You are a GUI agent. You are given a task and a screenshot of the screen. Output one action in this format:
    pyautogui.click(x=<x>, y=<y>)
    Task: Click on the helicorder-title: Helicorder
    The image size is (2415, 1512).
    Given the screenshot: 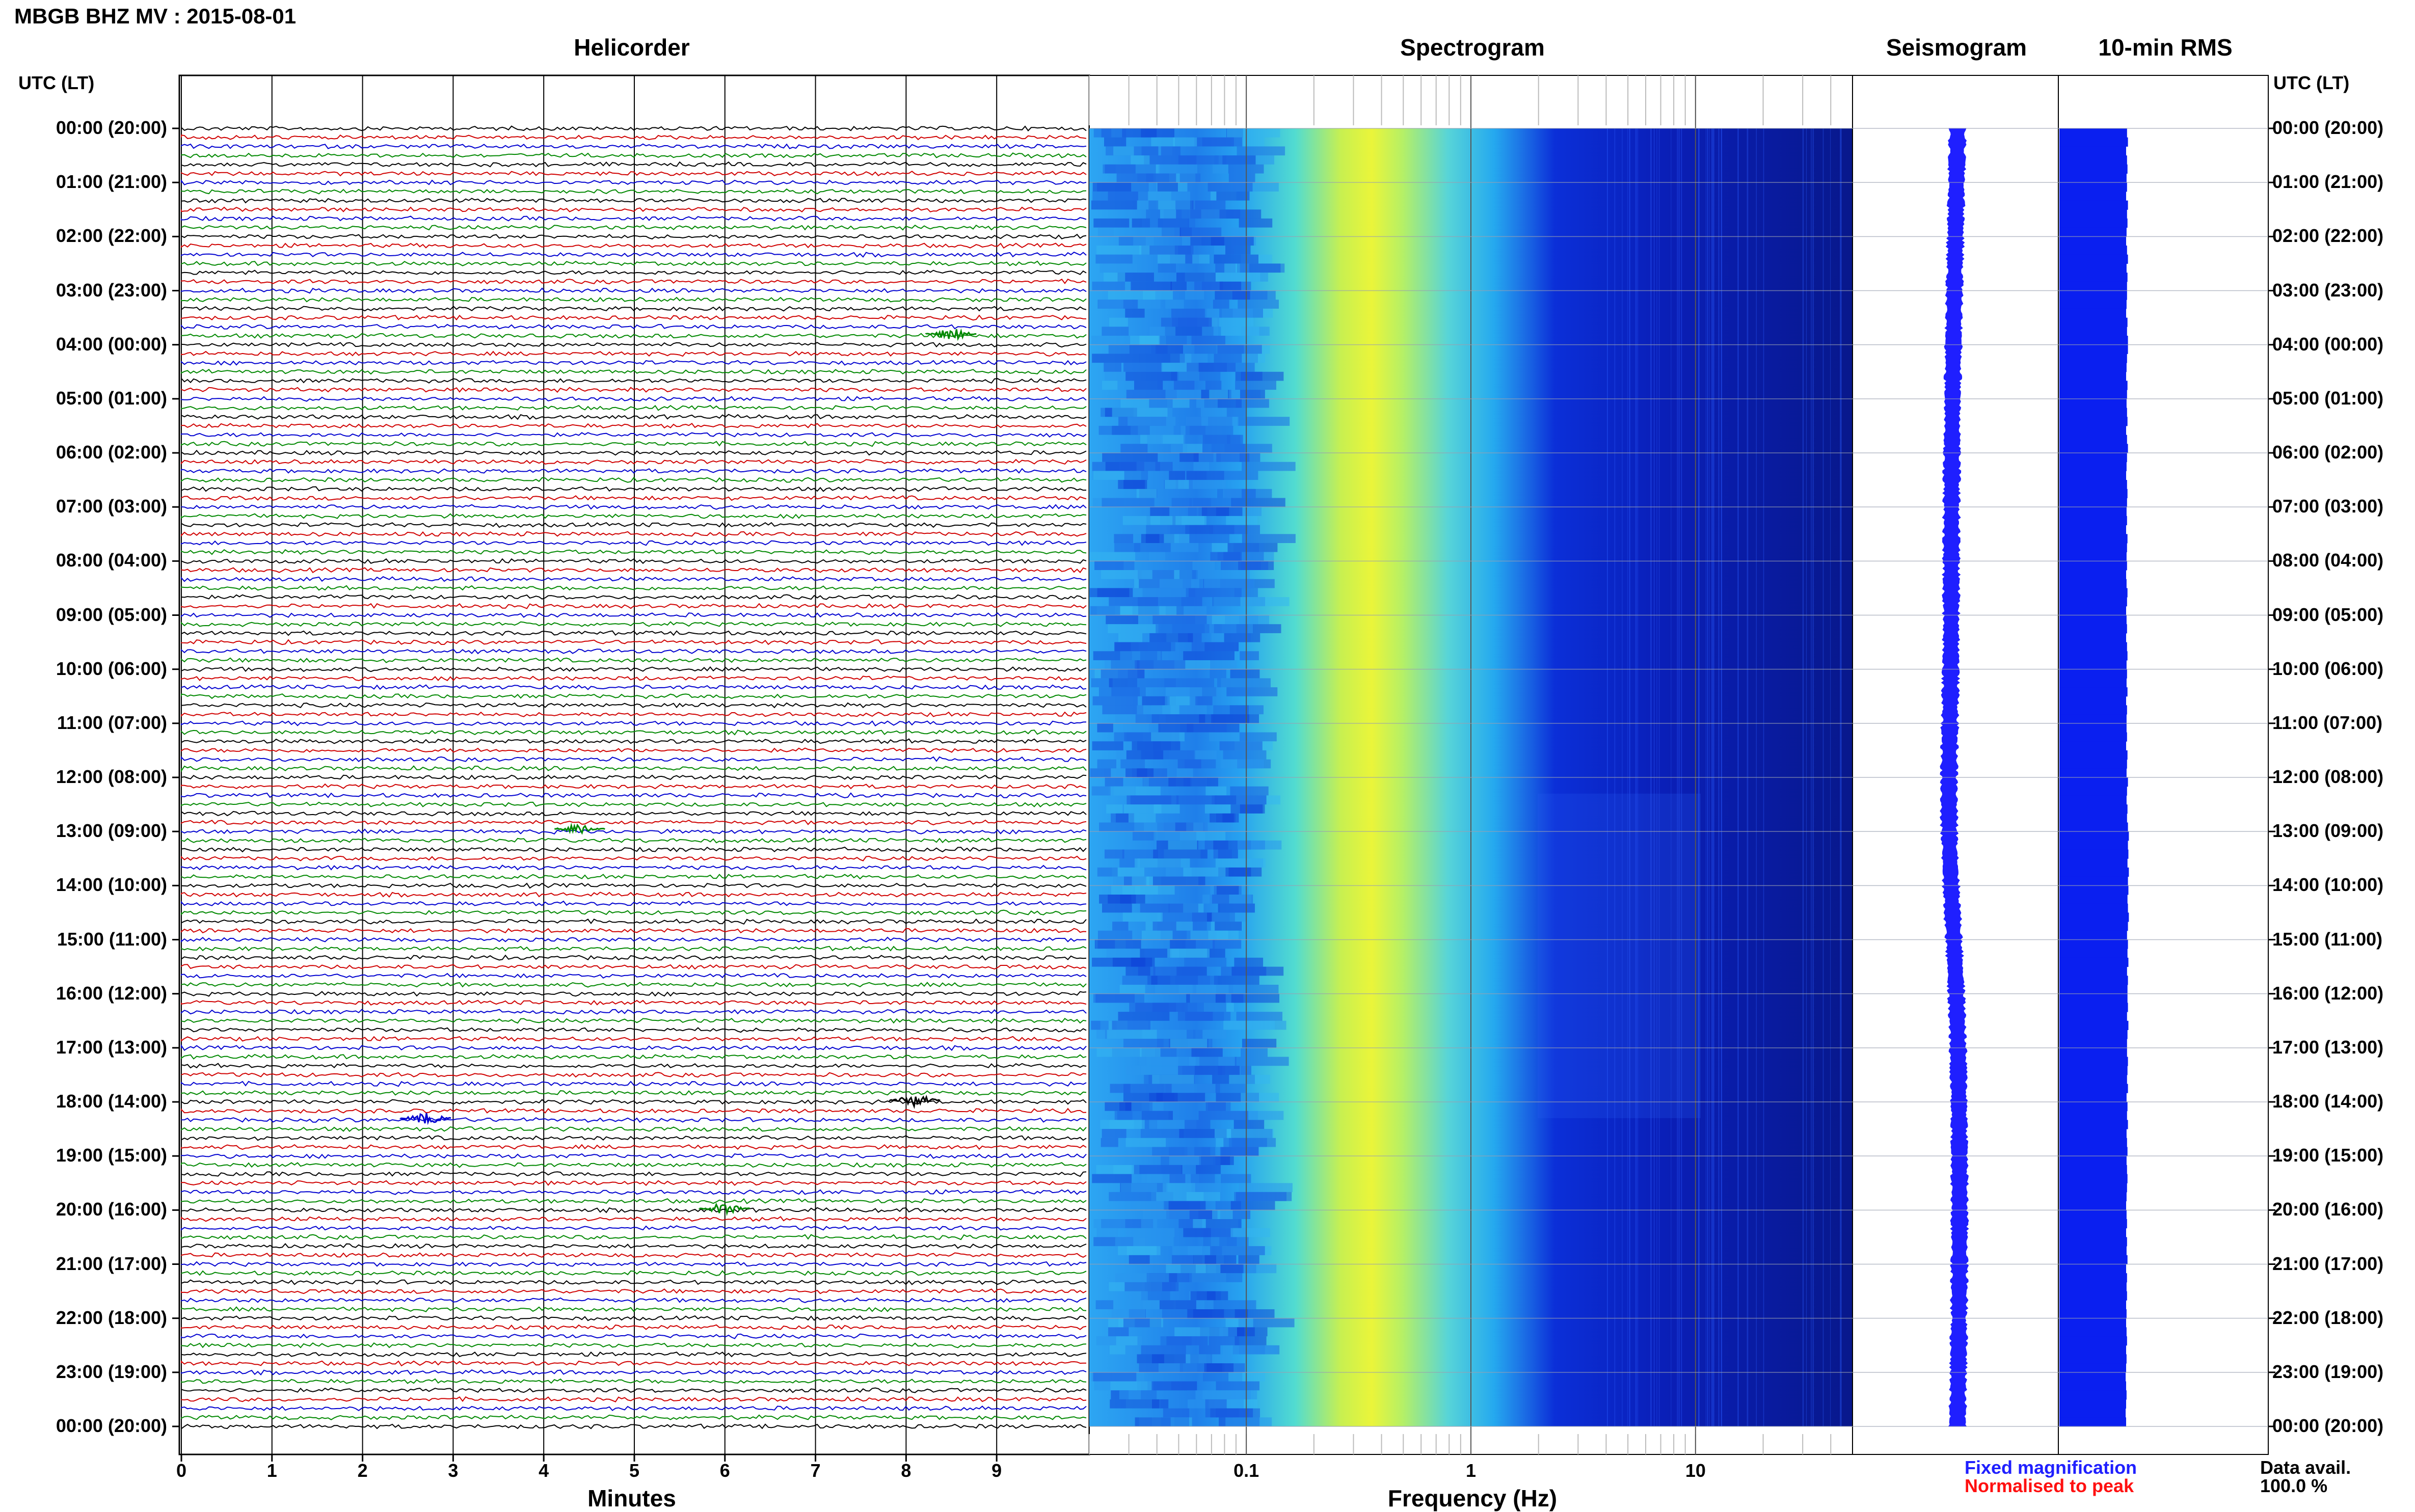 What is the action you would take?
    pyautogui.click(x=632, y=47)
    